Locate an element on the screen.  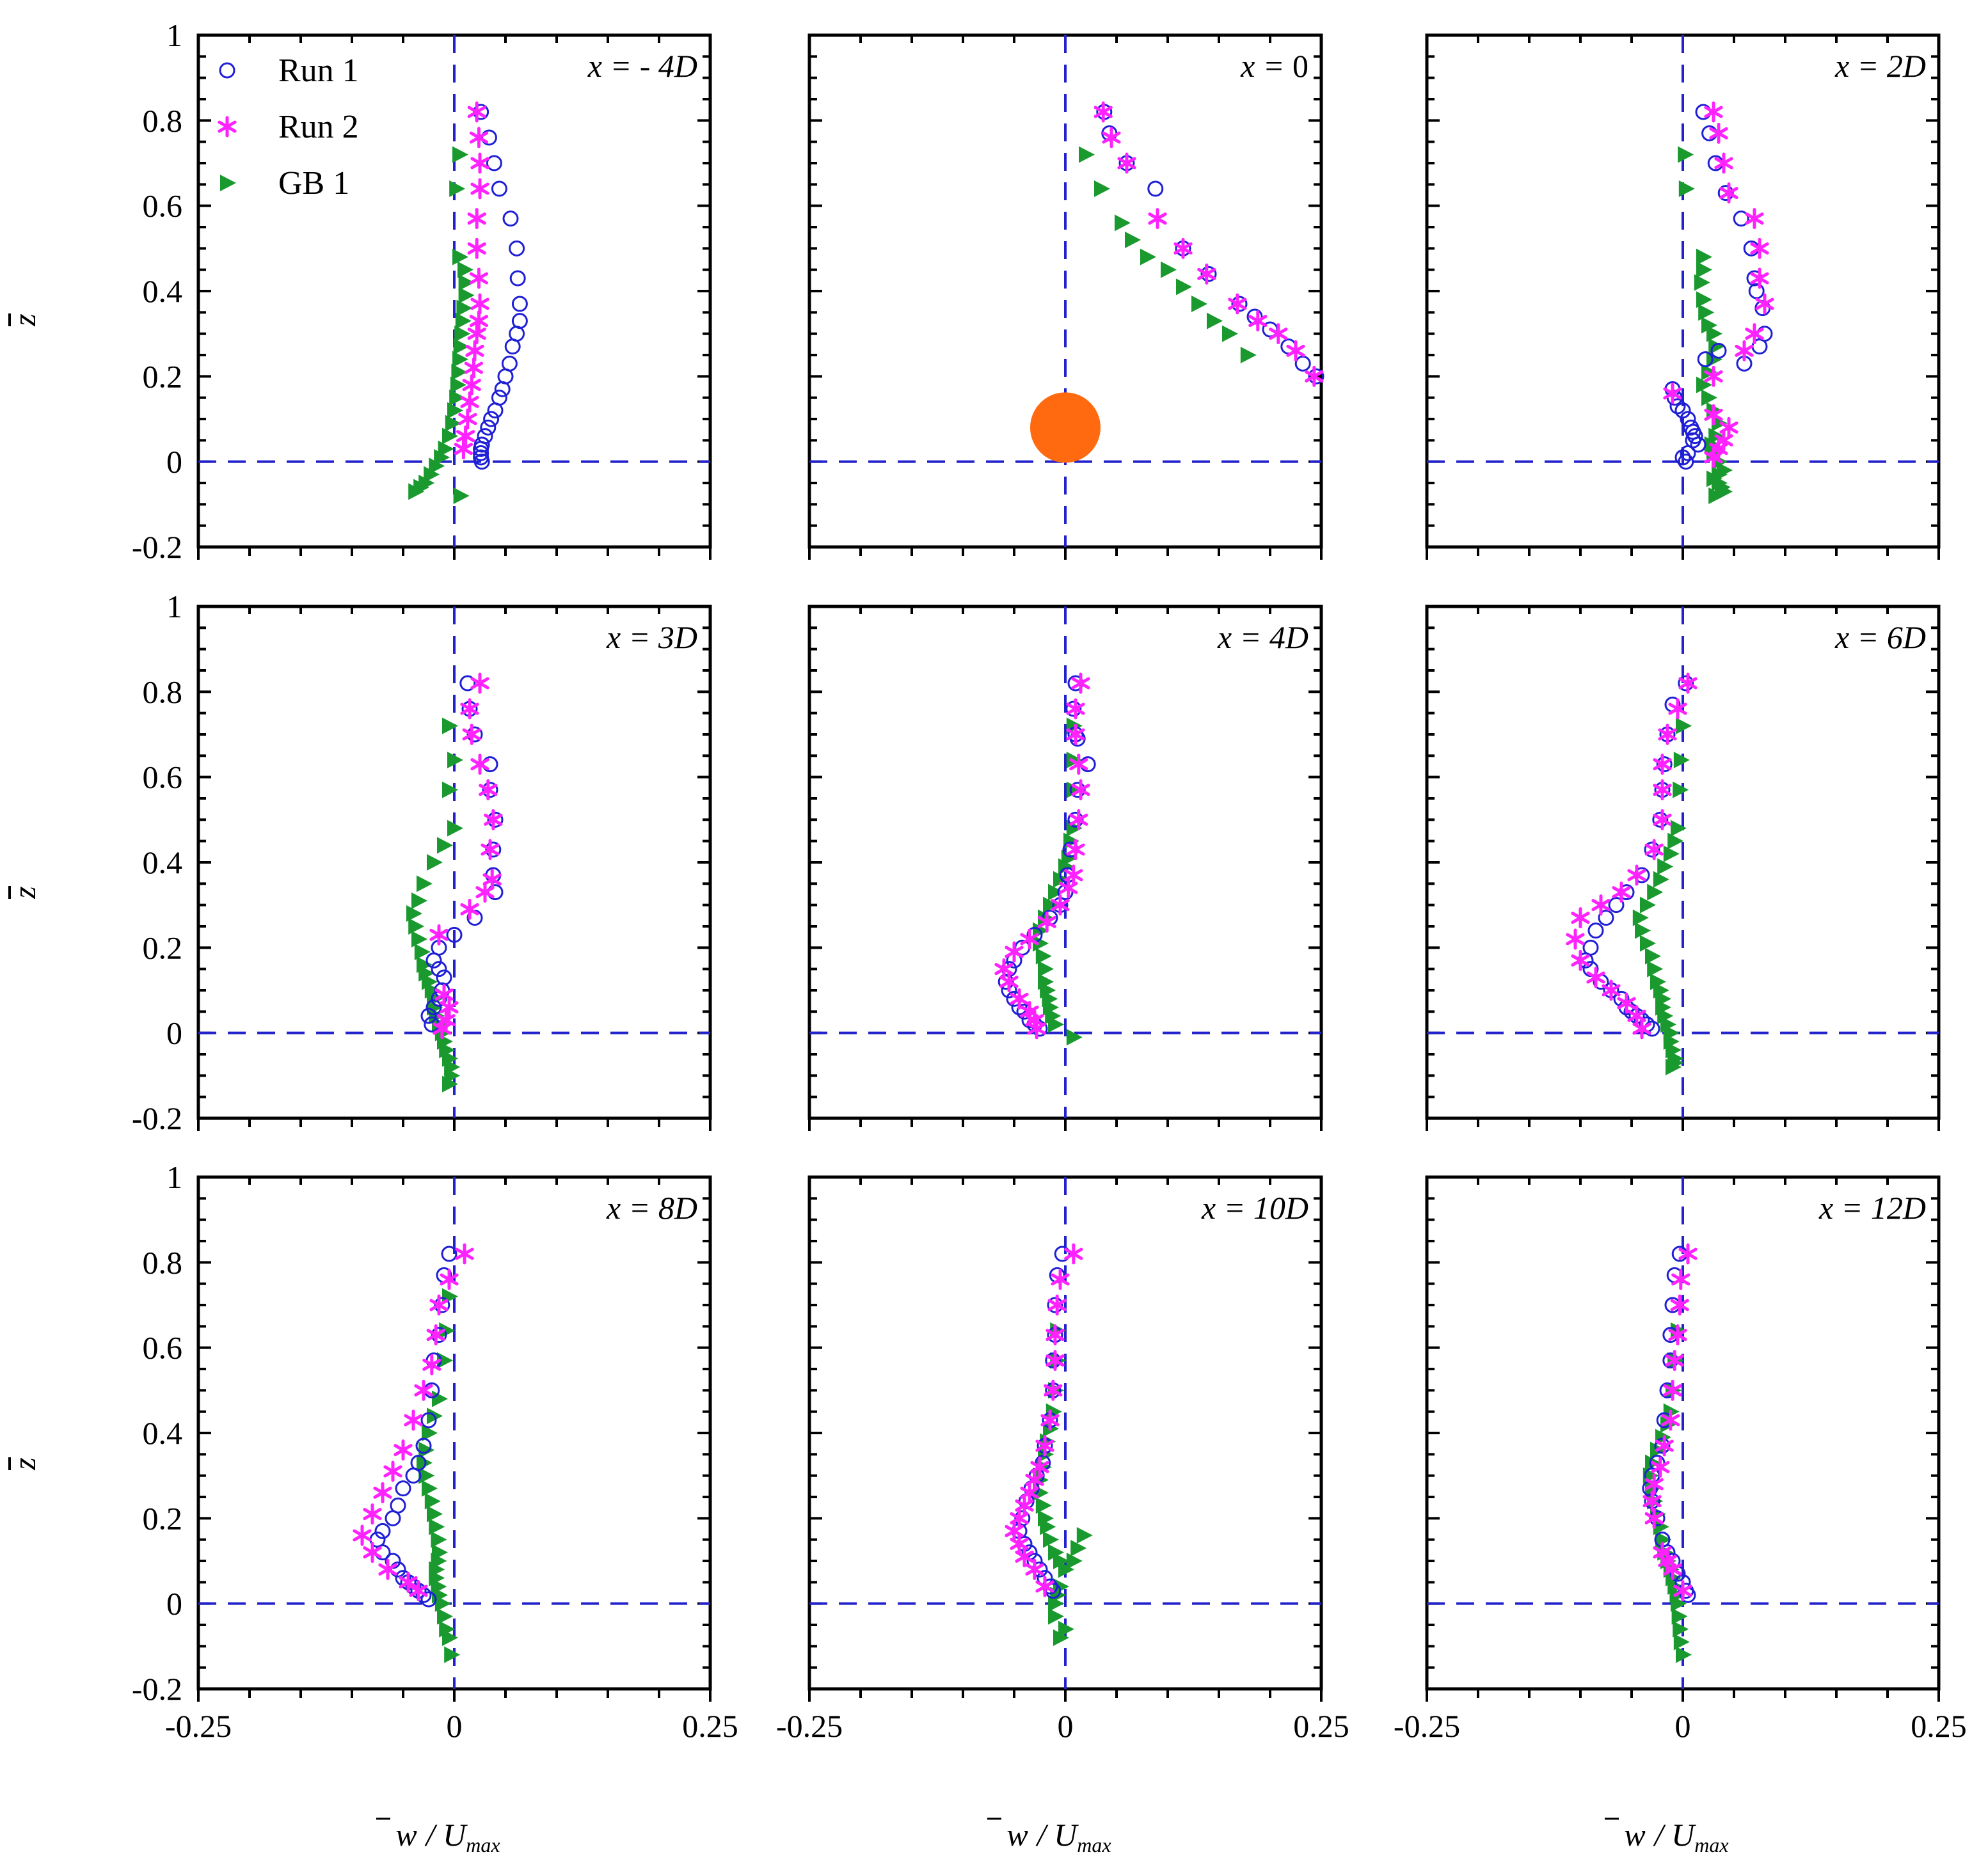
chart-panel: x = 4D is located at coordinates (1065, 868).